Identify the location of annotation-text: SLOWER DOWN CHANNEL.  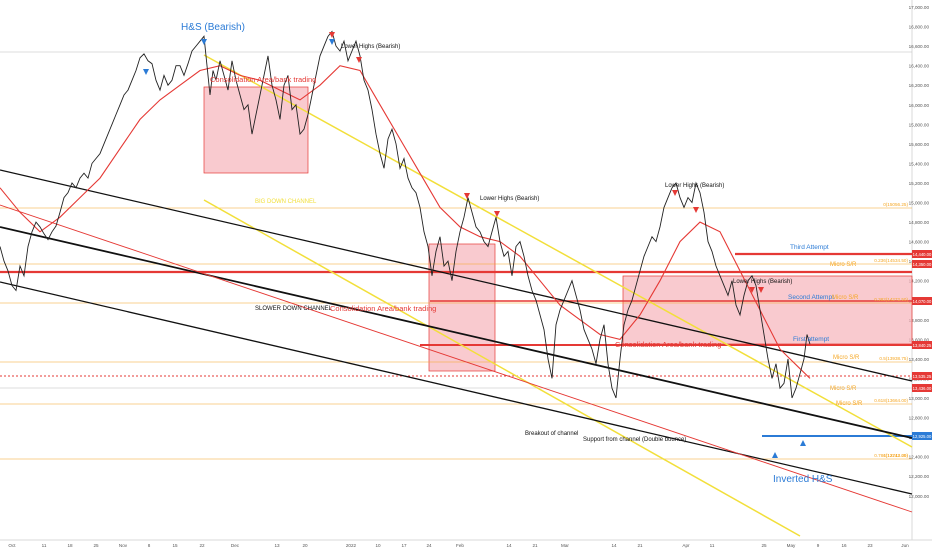
(294, 309).